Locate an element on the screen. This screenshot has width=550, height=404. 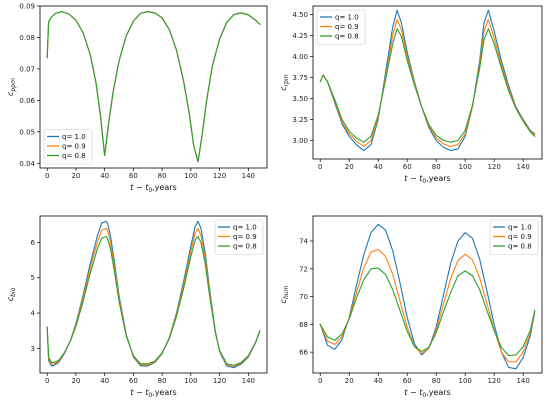
y-tick-label: 6 is located at coordinates (33, 243).